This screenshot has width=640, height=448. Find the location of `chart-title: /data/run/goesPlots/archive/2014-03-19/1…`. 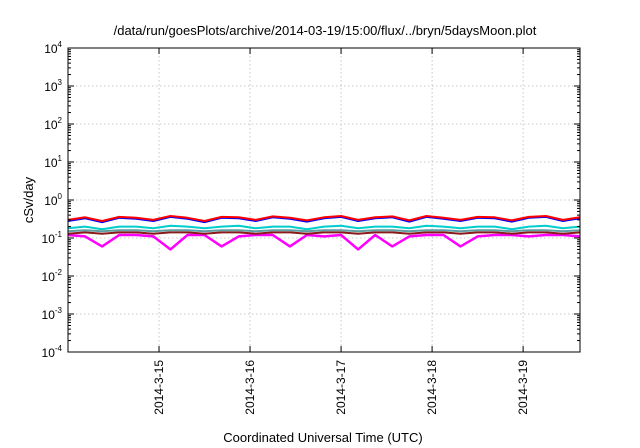

chart-title: /data/run/goesPlots/archive/2014-03-19/1… is located at coordinates (325, 30).